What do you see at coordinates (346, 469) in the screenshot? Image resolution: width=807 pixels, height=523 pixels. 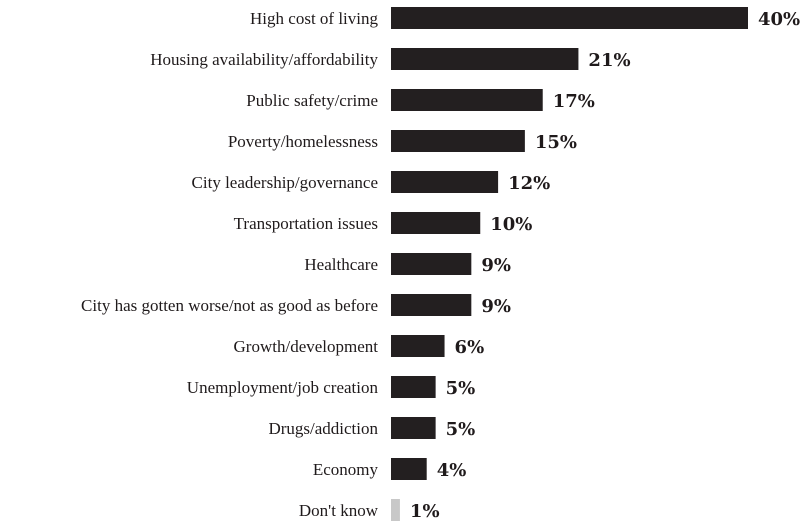 I see `category-label: Economy` at bounding box center [346, 469].